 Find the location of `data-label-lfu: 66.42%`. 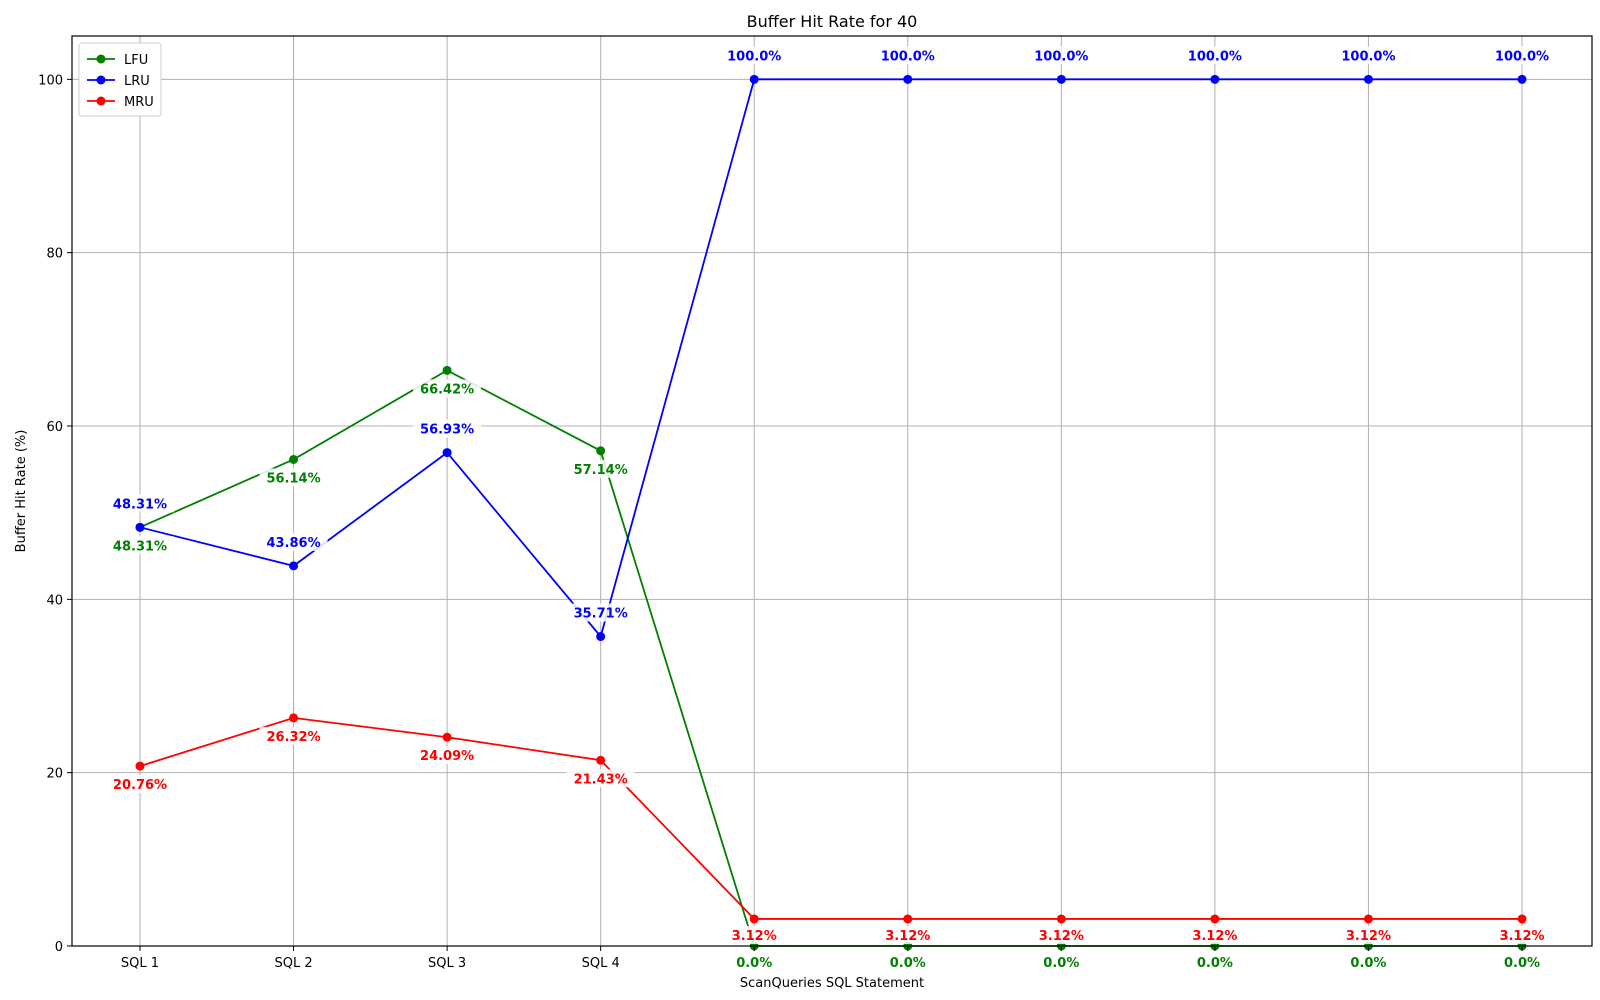

data-label-lfu: 66.42% is located at coordinates (447, 388).